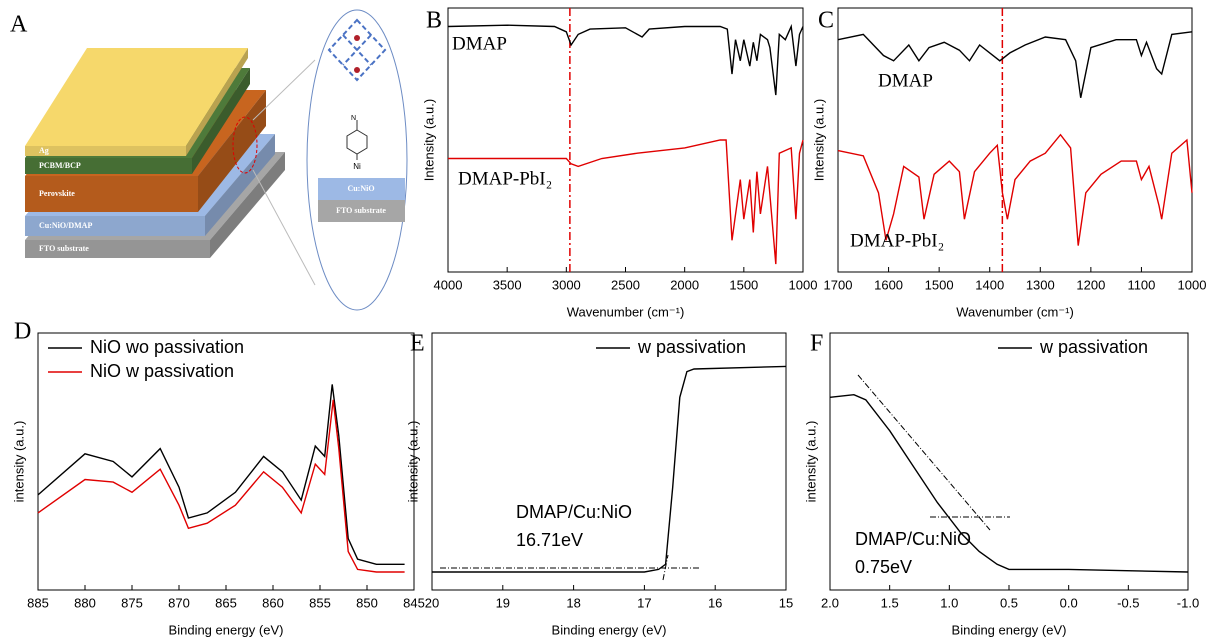 The image size is (1210, 642). What do you see at coordinates (357, 166) in the screenshot?
I see `atom-label: Ni` at bounding box center [357, 166].